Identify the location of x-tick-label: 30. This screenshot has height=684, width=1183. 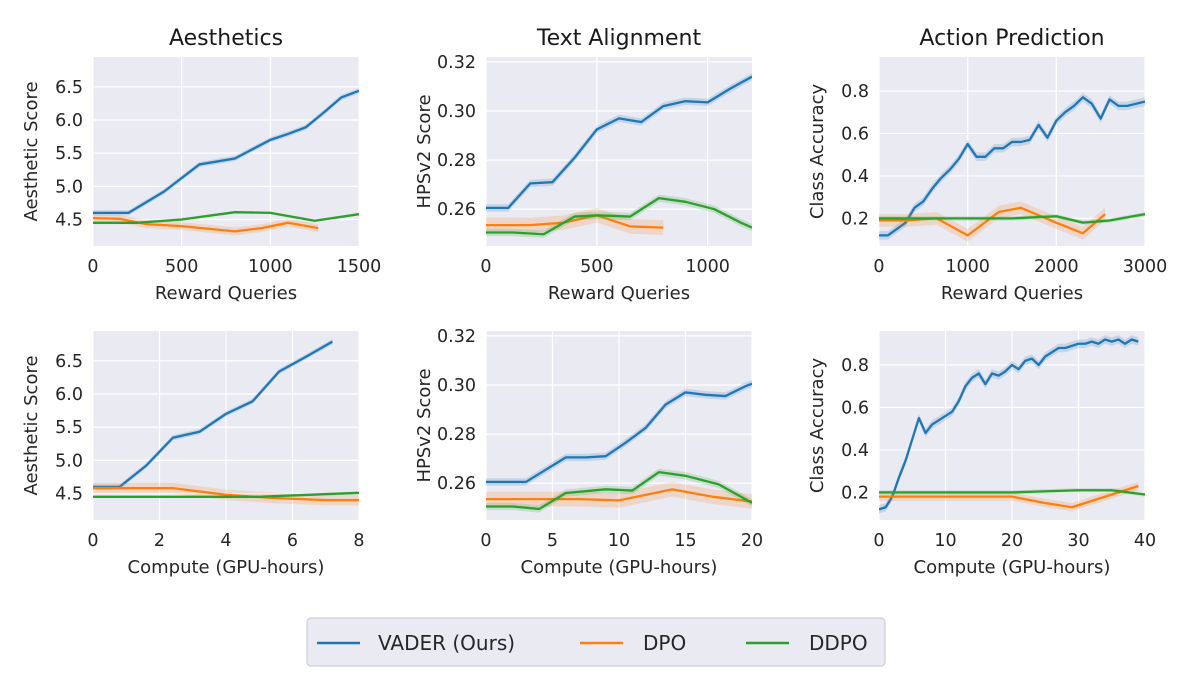
(1078, 541).